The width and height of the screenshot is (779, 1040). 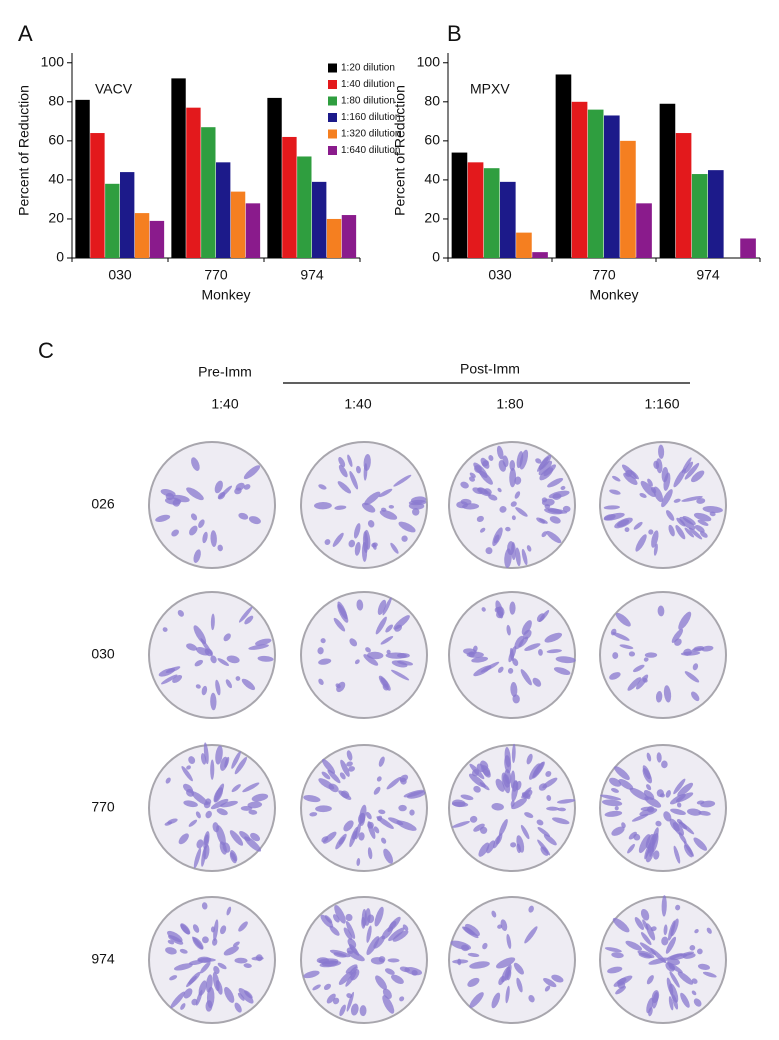 I want to click on legend-label: 1:80 dilution, so click(x=368, y=101).